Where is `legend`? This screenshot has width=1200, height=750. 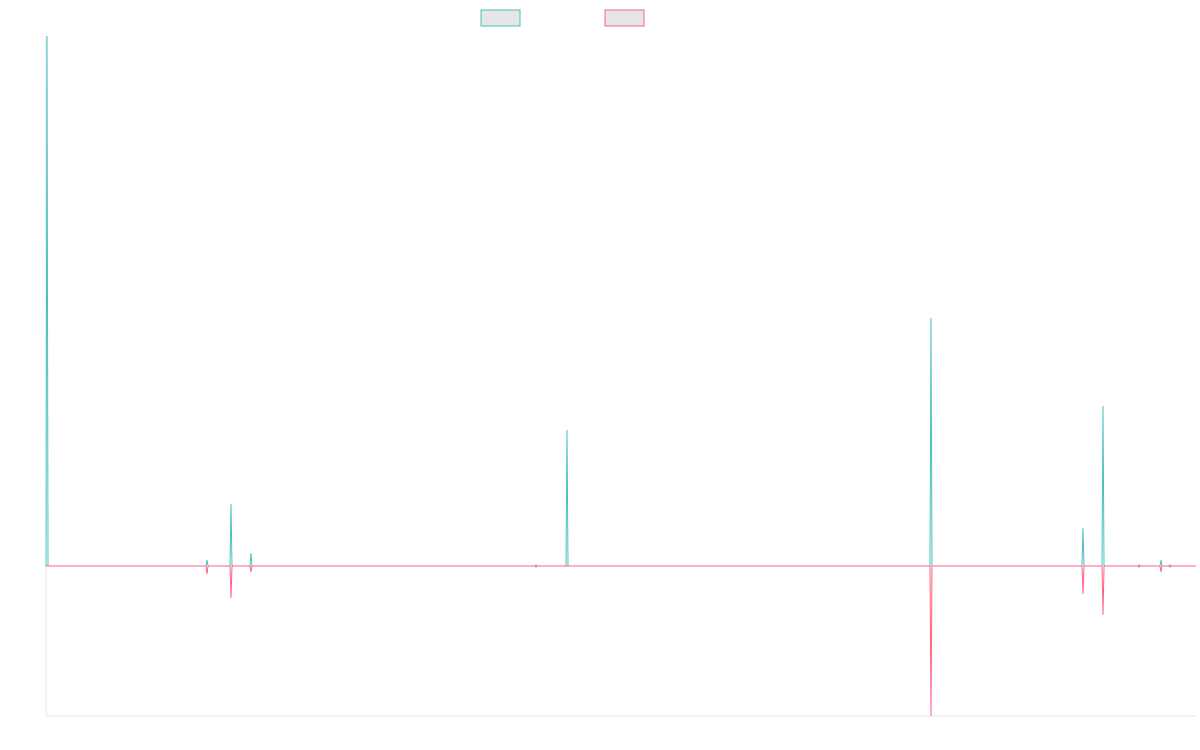 legend is located at coordinates (562, 18).